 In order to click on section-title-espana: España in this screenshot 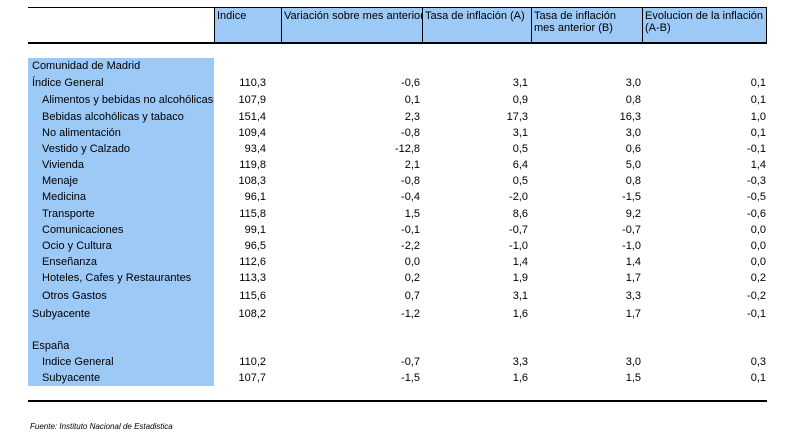, I will do `click(402, 346)`.